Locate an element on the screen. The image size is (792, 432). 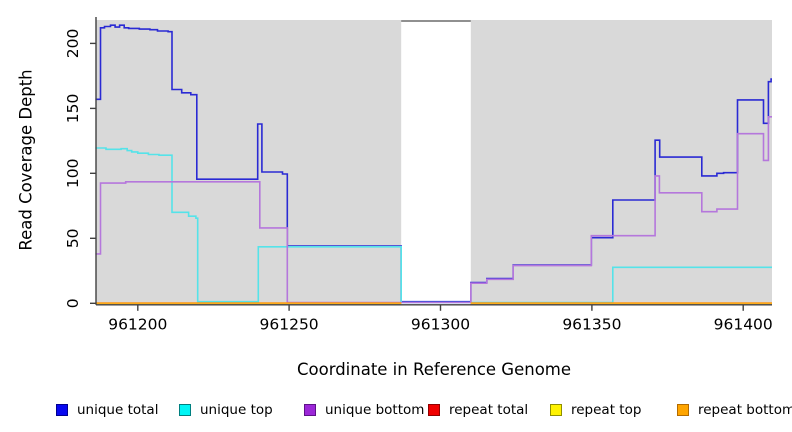
x-tick-label: 961300 is located at coordinates (440, 324).